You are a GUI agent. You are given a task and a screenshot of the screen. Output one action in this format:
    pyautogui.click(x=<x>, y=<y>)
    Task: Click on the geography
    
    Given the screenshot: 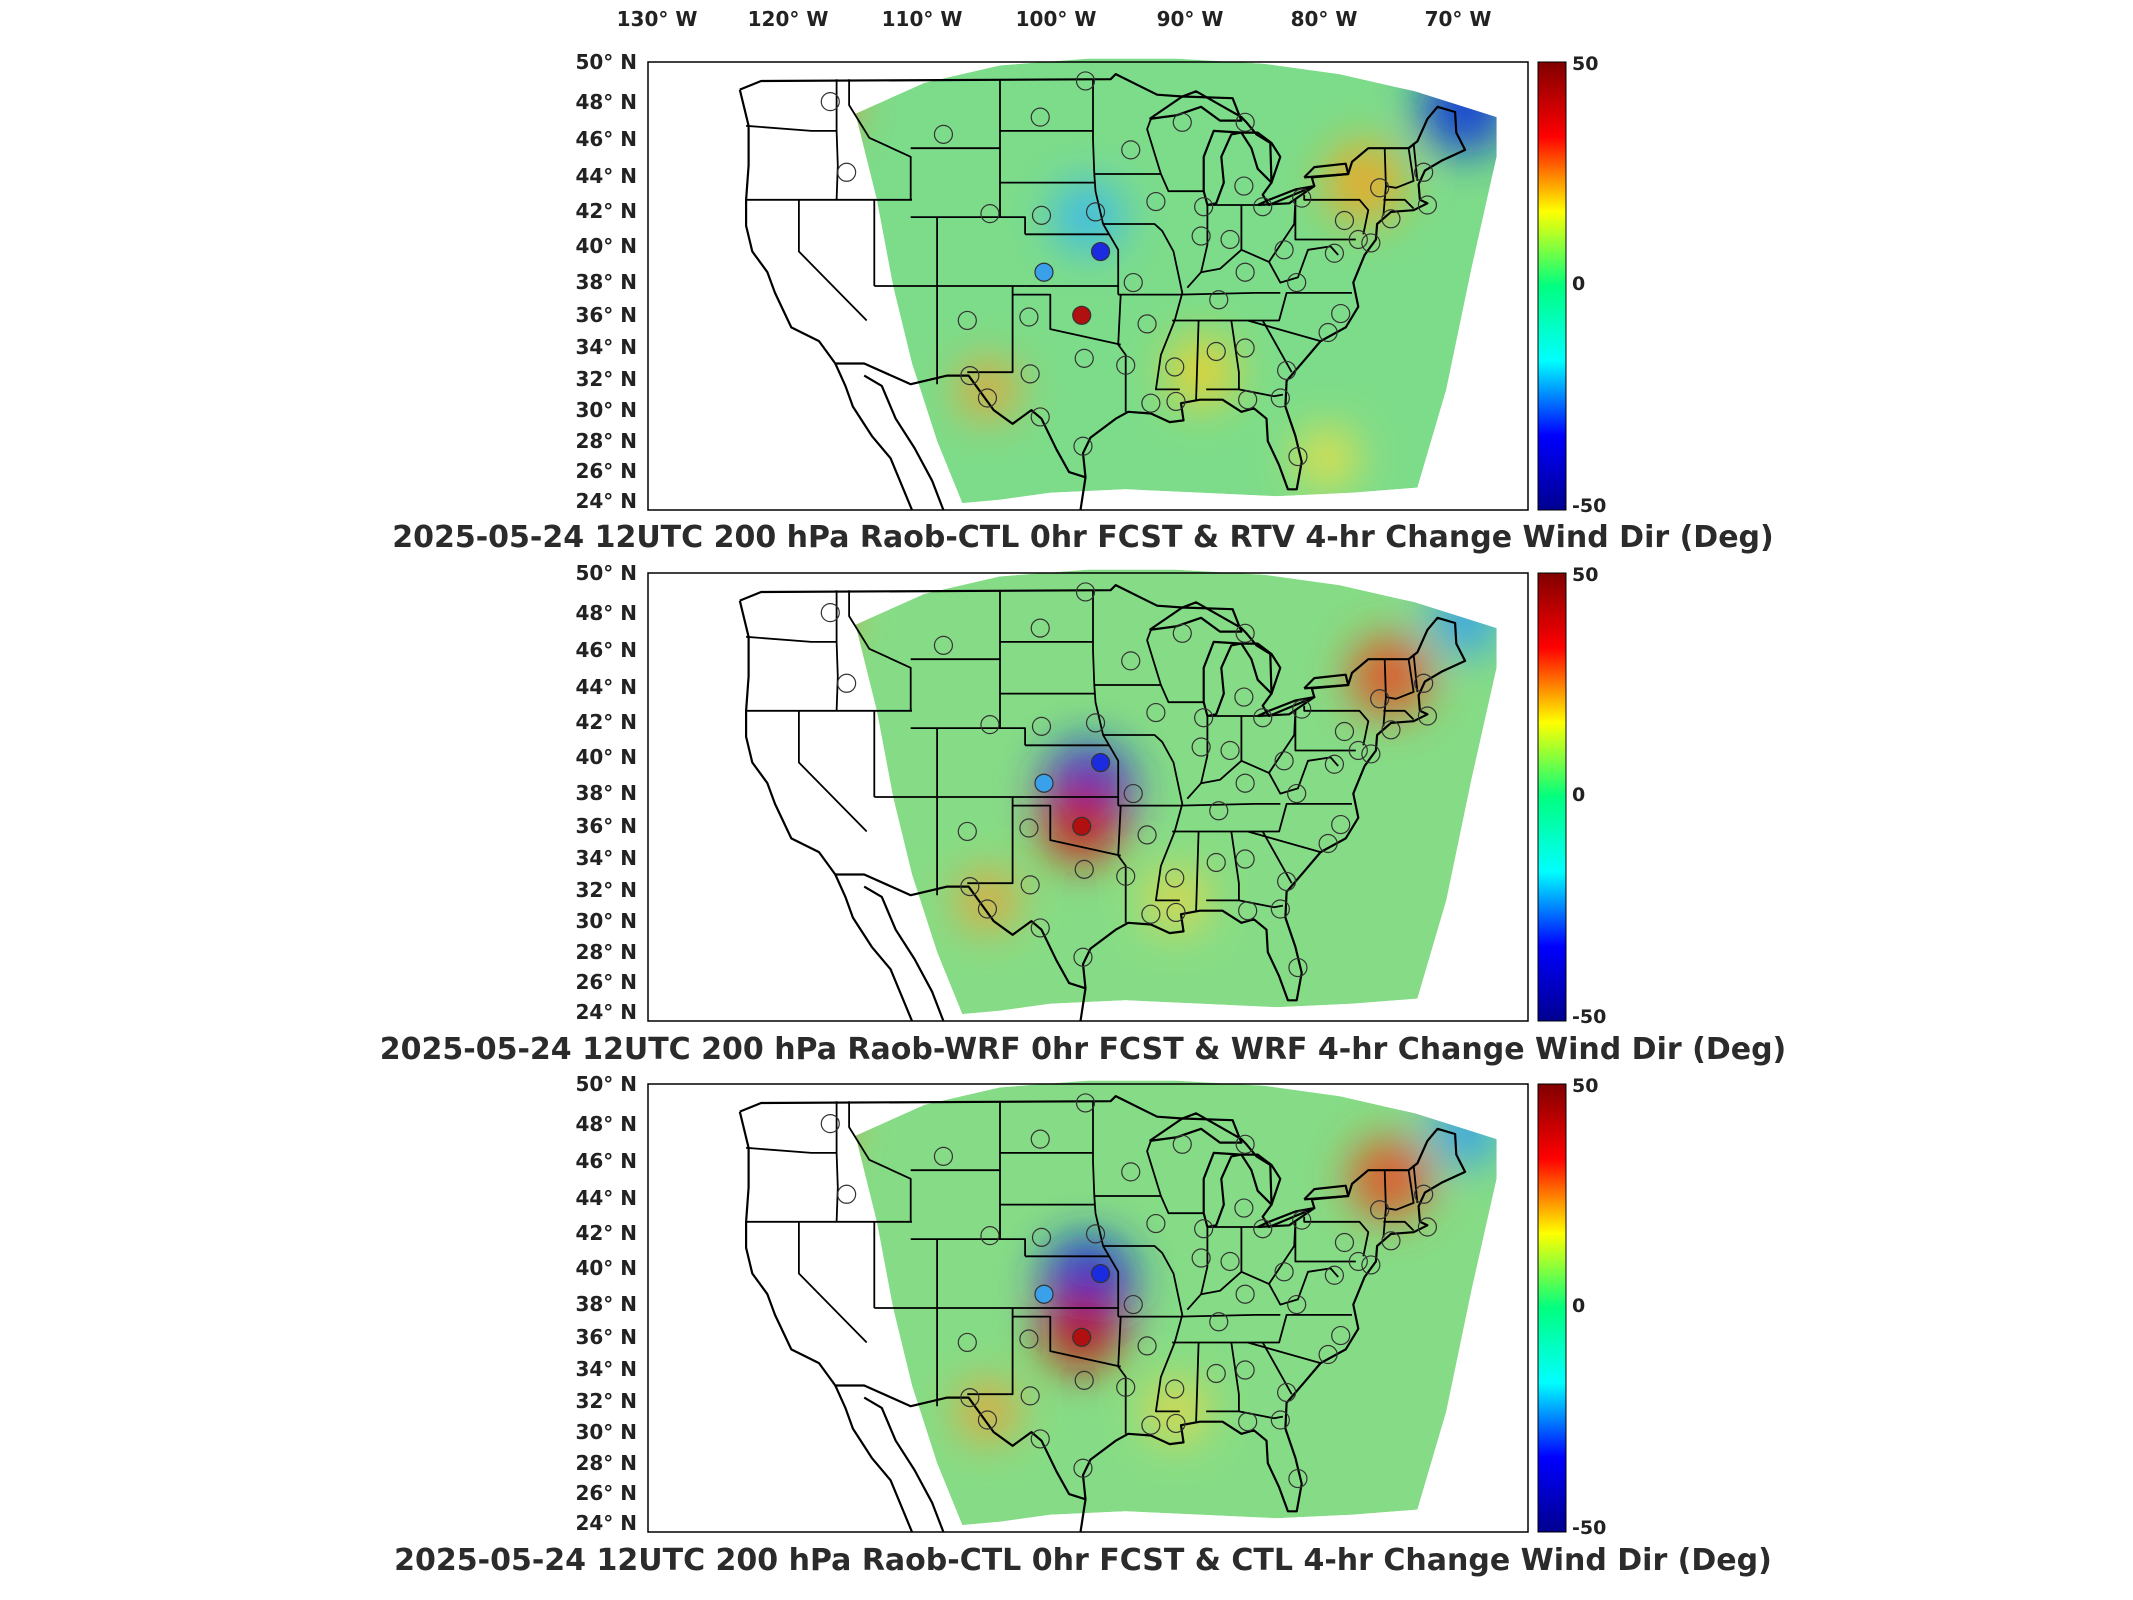 What is the action you would take?
    pyautogui.click(x=1102, y=1313)
    